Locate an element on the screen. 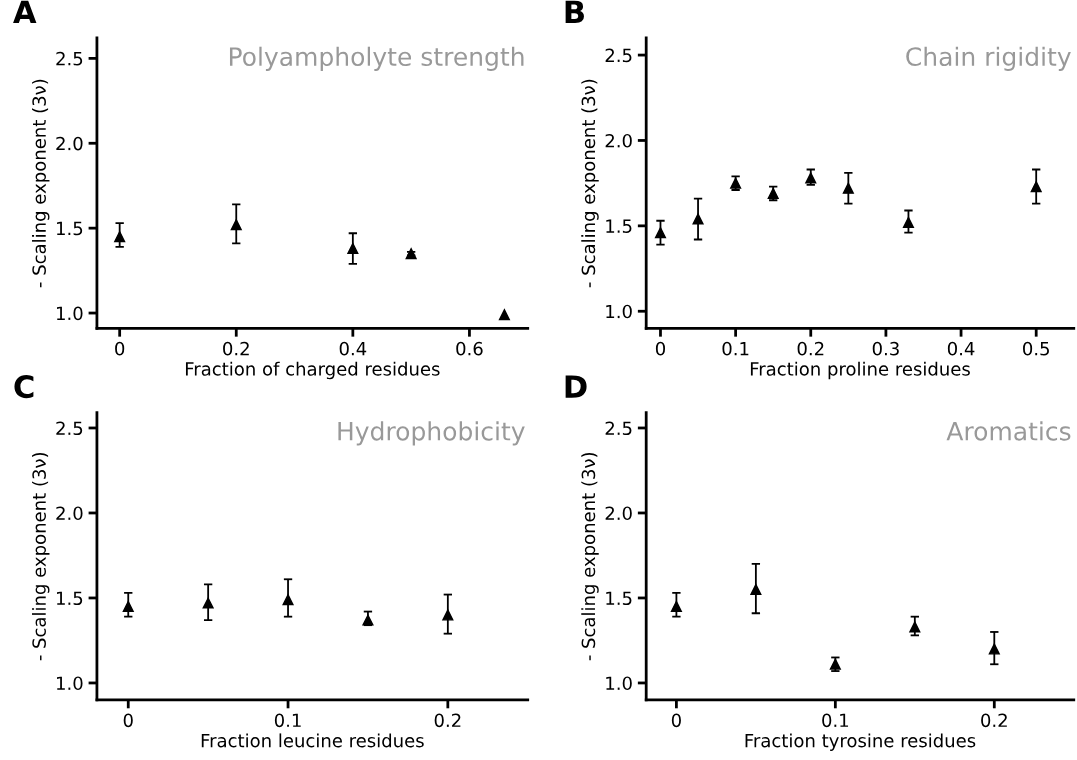  text: A is located at coordinates (25, 11).